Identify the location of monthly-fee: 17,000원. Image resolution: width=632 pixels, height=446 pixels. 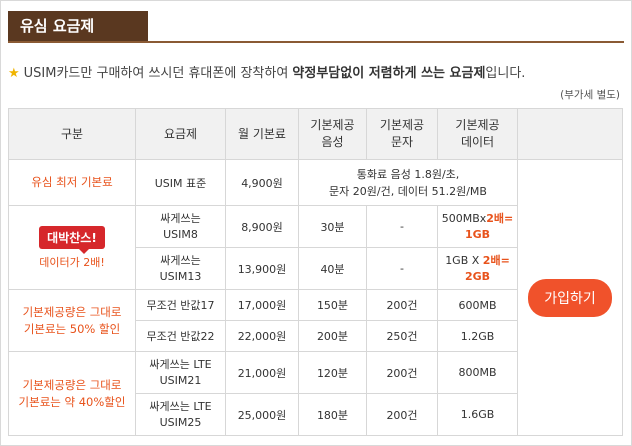
(262, 305).